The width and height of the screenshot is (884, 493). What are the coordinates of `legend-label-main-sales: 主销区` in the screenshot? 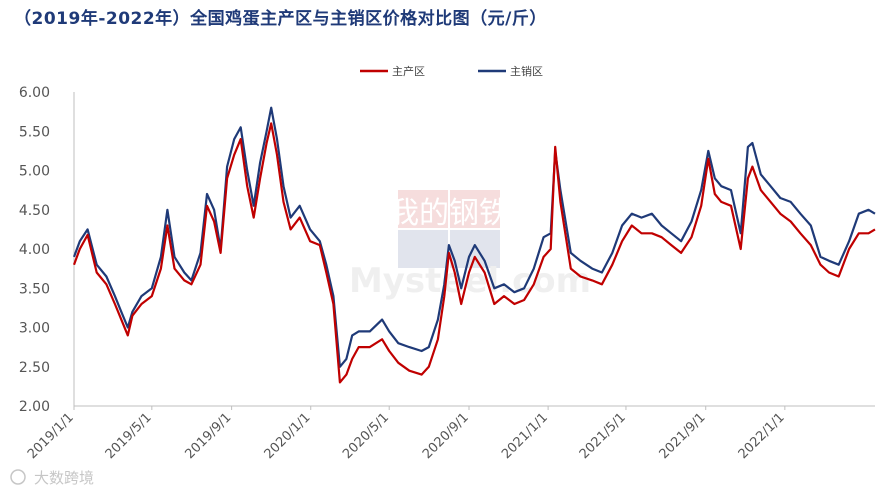 It's located at (526, 71).